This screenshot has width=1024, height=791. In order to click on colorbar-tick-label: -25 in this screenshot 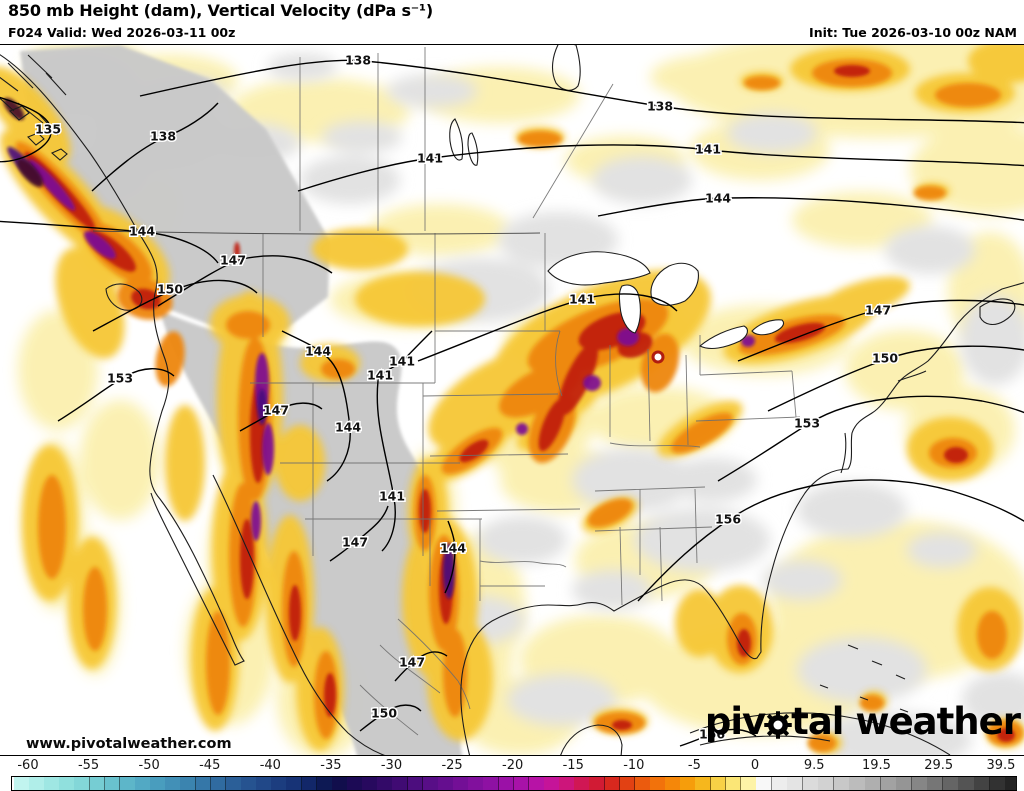, I will do `click(452, 765)`.